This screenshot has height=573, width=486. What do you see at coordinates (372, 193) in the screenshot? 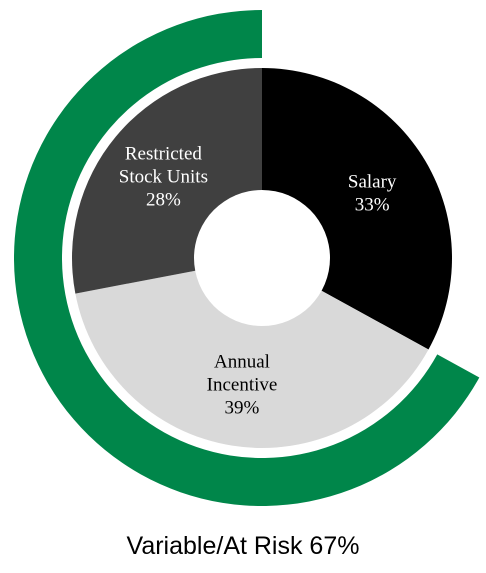
I see `slice-label: Salary 33%` at bounding box center [372, 193].